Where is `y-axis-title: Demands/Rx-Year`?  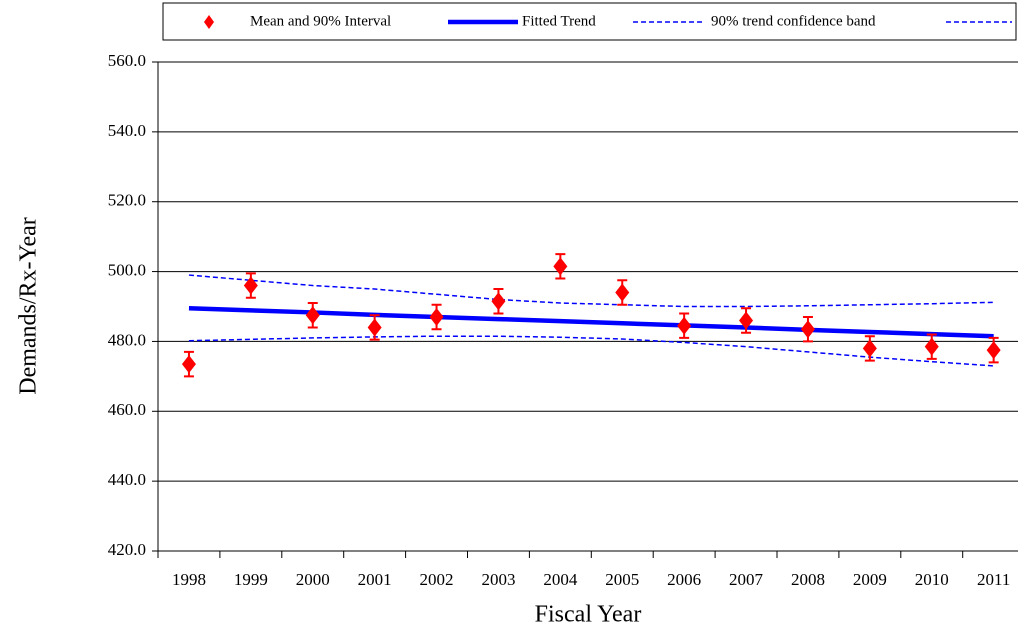 y-axis-title: Demands/Rx-Year is located at coordinates (29, 306).